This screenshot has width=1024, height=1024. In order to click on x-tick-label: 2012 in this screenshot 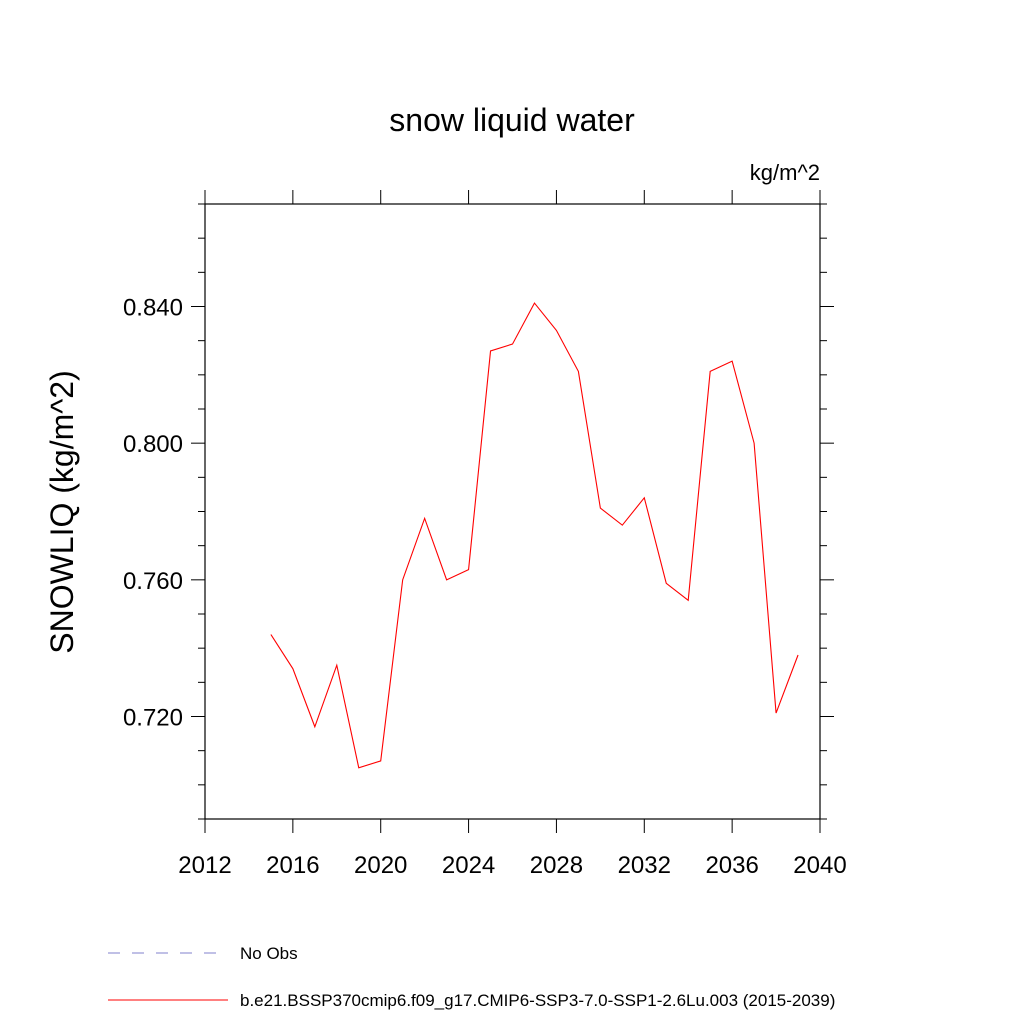, I will do `click(204, 865)`.